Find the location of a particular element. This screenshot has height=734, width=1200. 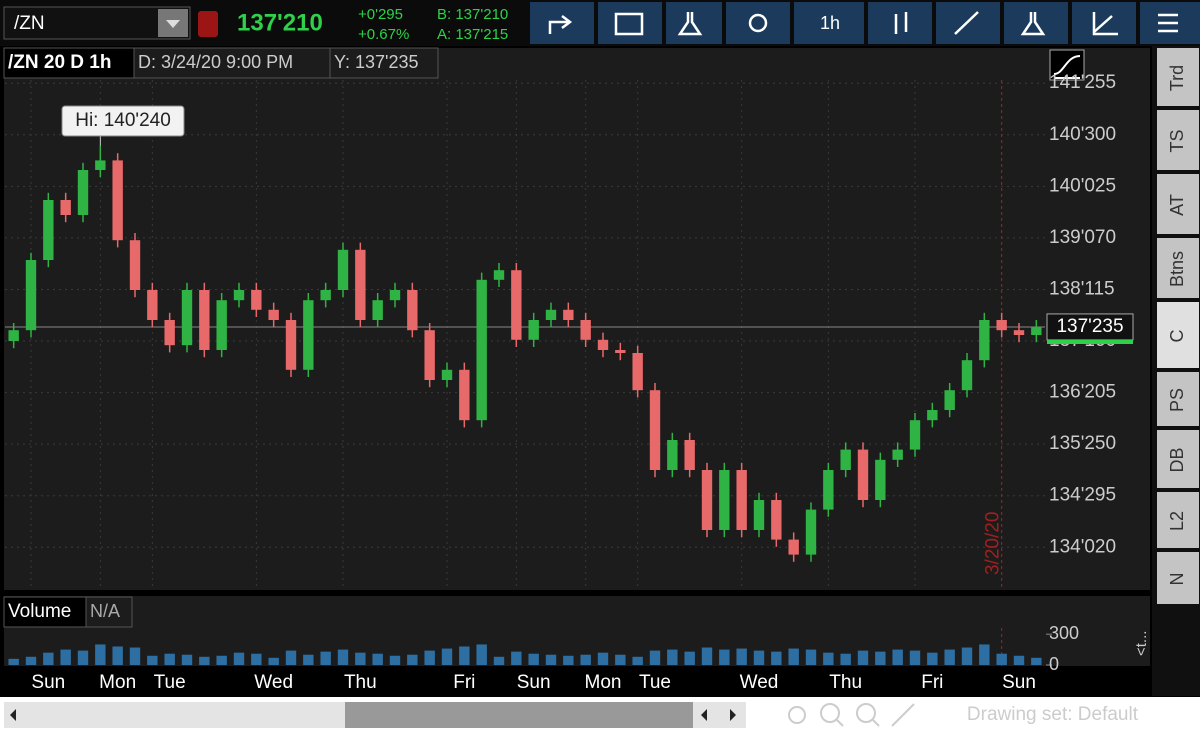

side-tab-label: TS is located at coordinates (1177, 140).